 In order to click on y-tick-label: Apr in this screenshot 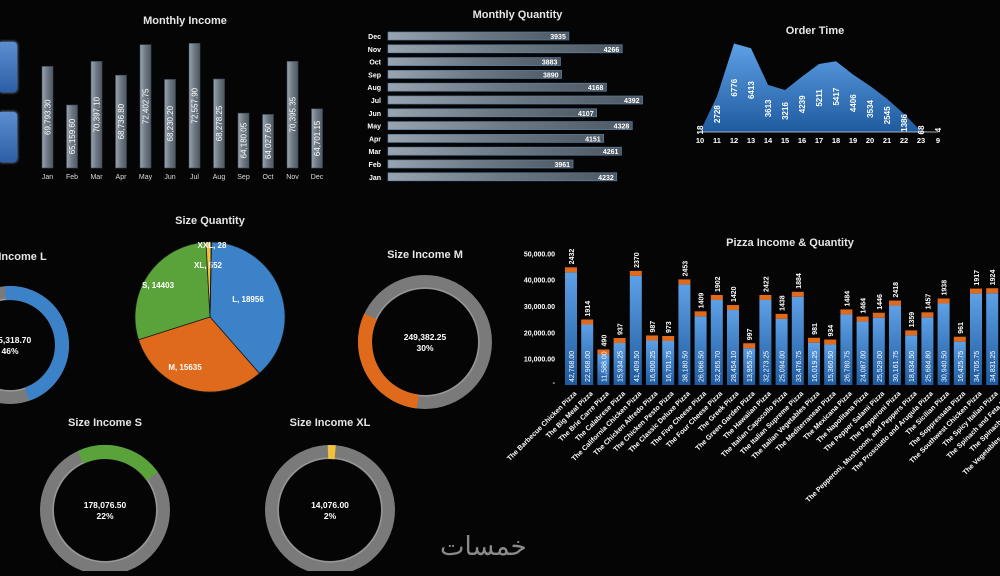, I will do `click(375, 139)`.